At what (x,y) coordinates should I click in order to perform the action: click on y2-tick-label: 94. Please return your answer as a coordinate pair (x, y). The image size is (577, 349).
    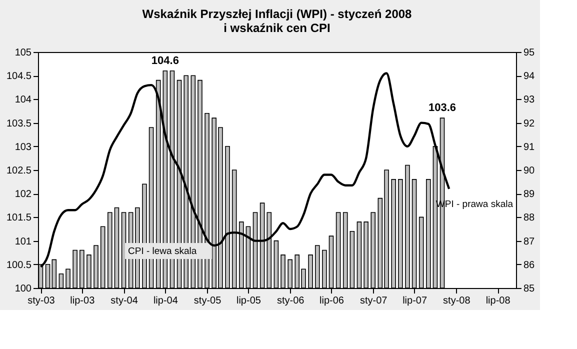
    Looking at the image, I should click on (530, 76).